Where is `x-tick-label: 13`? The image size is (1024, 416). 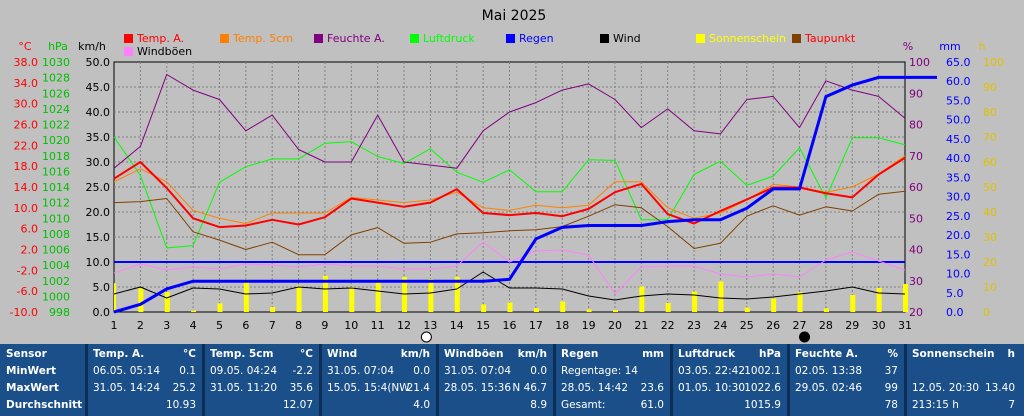 x-tick-label: 13 is located at coordinates (430, 325).